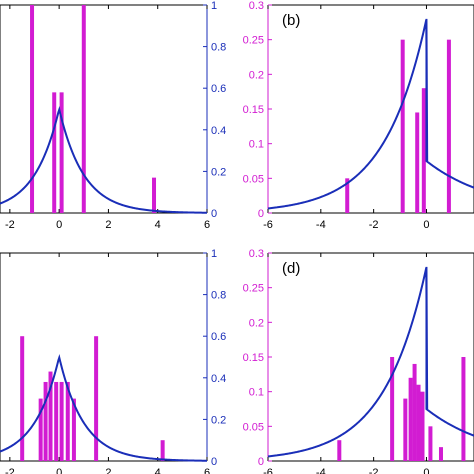  What do you see at coordinates (291, 20) in the screenshot?
I see `panel-label: (b)` at bounding box center [291, 20].